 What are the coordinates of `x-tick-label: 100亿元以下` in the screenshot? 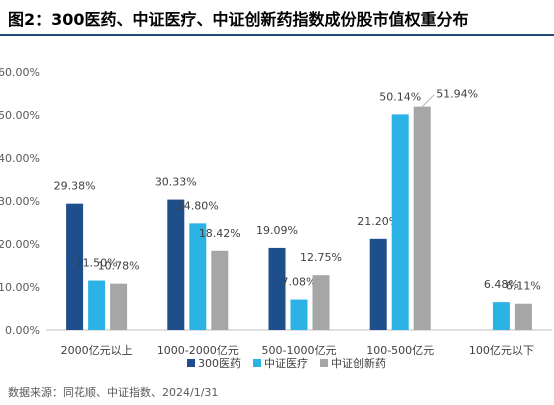 It's located at (501, 350).